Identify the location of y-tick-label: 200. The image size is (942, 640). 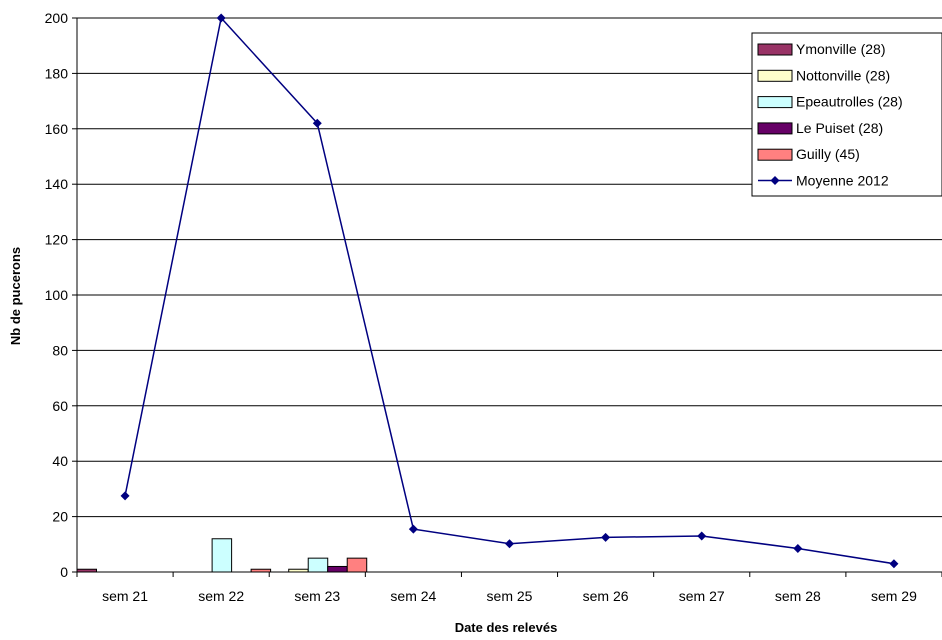
(57, 18).